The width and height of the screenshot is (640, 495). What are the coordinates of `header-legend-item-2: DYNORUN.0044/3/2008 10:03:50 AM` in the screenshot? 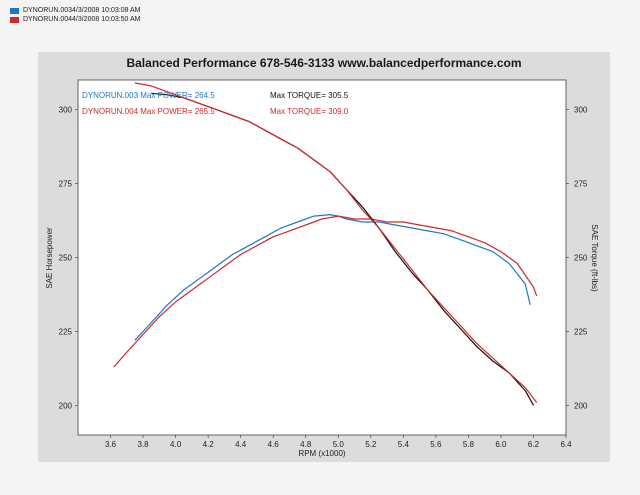 It's located at (75, 19).